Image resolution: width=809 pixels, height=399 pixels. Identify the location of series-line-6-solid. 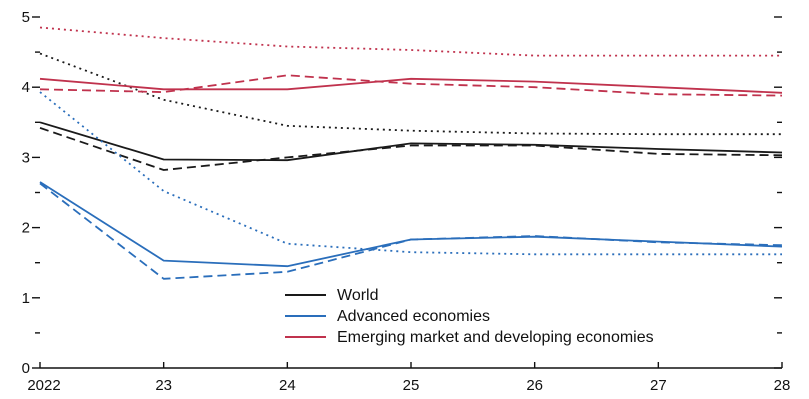
(411, 85).